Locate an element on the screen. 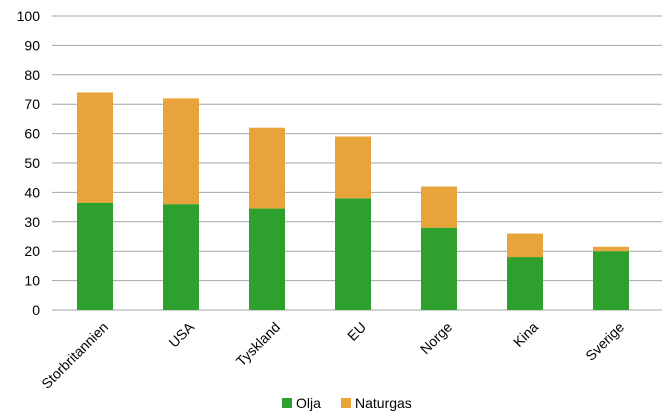 This screenshot has width=666, height=416. y-tick-label: 40 is located at coordinates (32, 192).